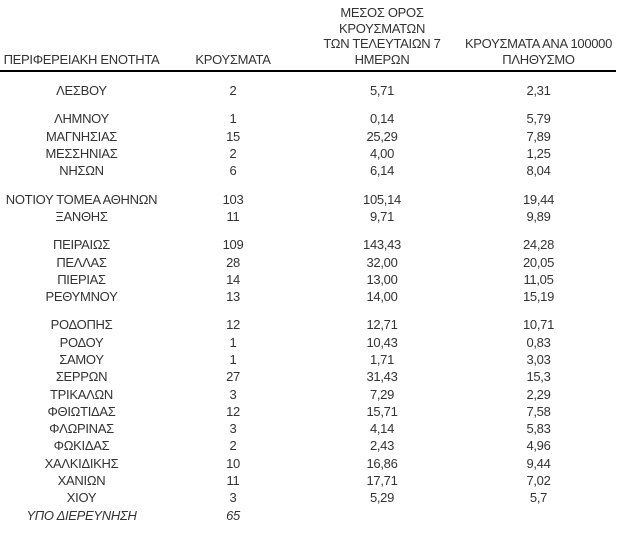 Image resolution: width=625 pixels, height=536 pixels. I want to click on cases-cell: 15, so click(233, 136).